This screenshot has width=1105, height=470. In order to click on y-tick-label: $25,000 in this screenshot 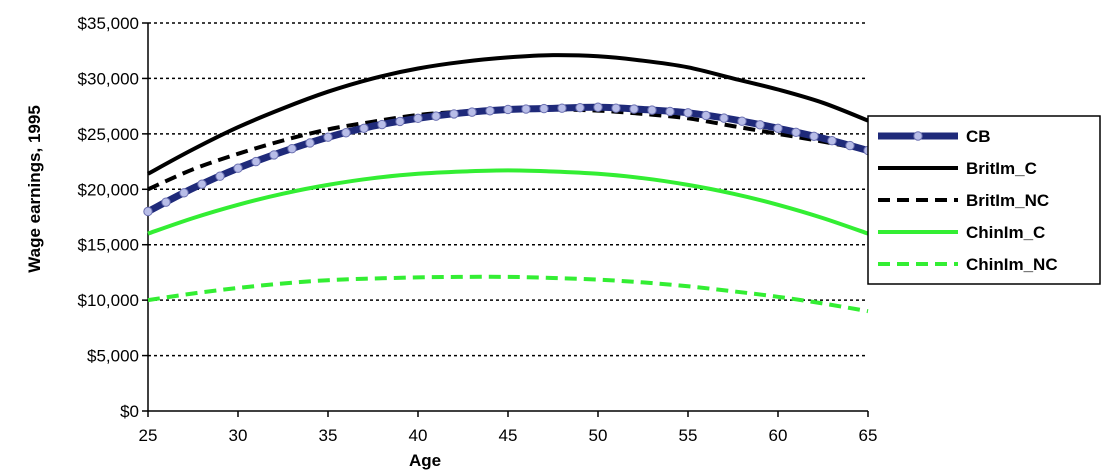, I will do `click(108, 134)`.